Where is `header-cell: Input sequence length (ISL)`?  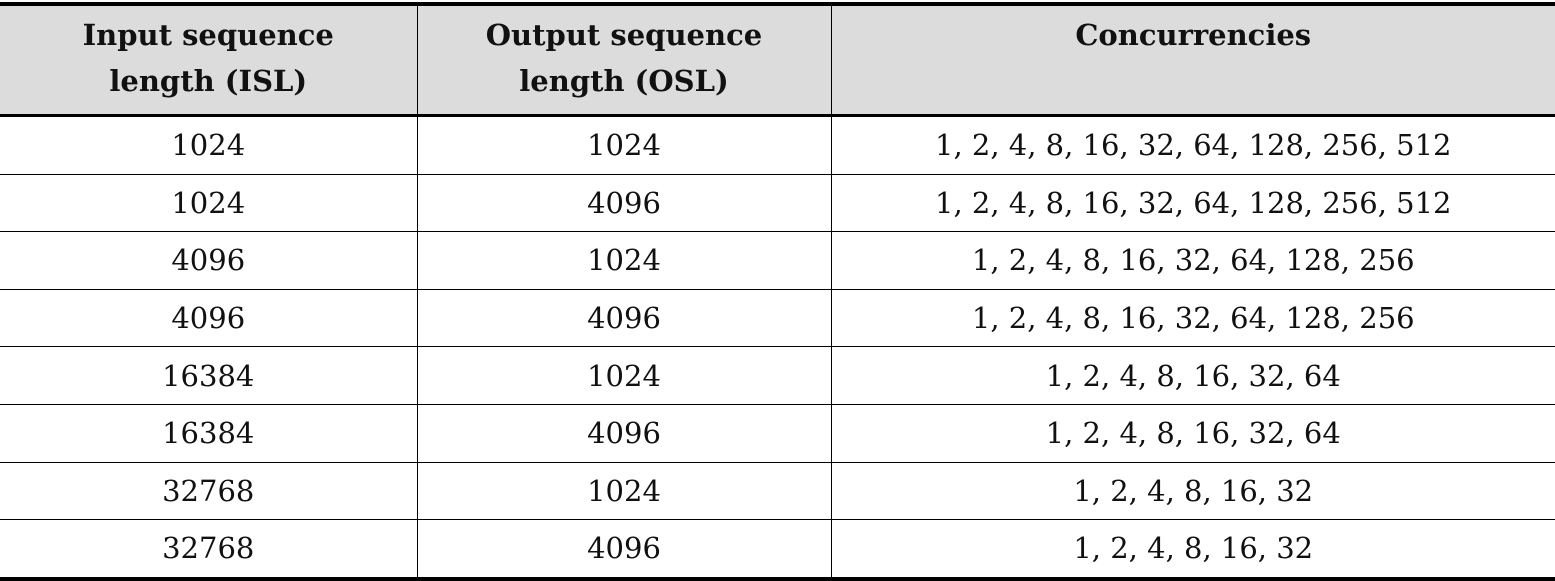 header-cell: Input sequence length (ISL) is located at coordinates (208, 60).